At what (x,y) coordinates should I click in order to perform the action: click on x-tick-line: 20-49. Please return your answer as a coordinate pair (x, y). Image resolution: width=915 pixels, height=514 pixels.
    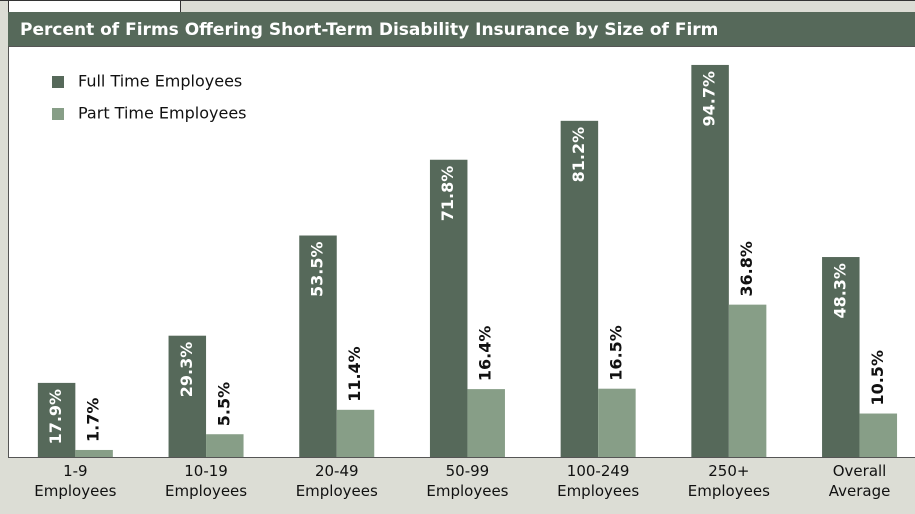
    Looking at the image, I should click on (337, 471).